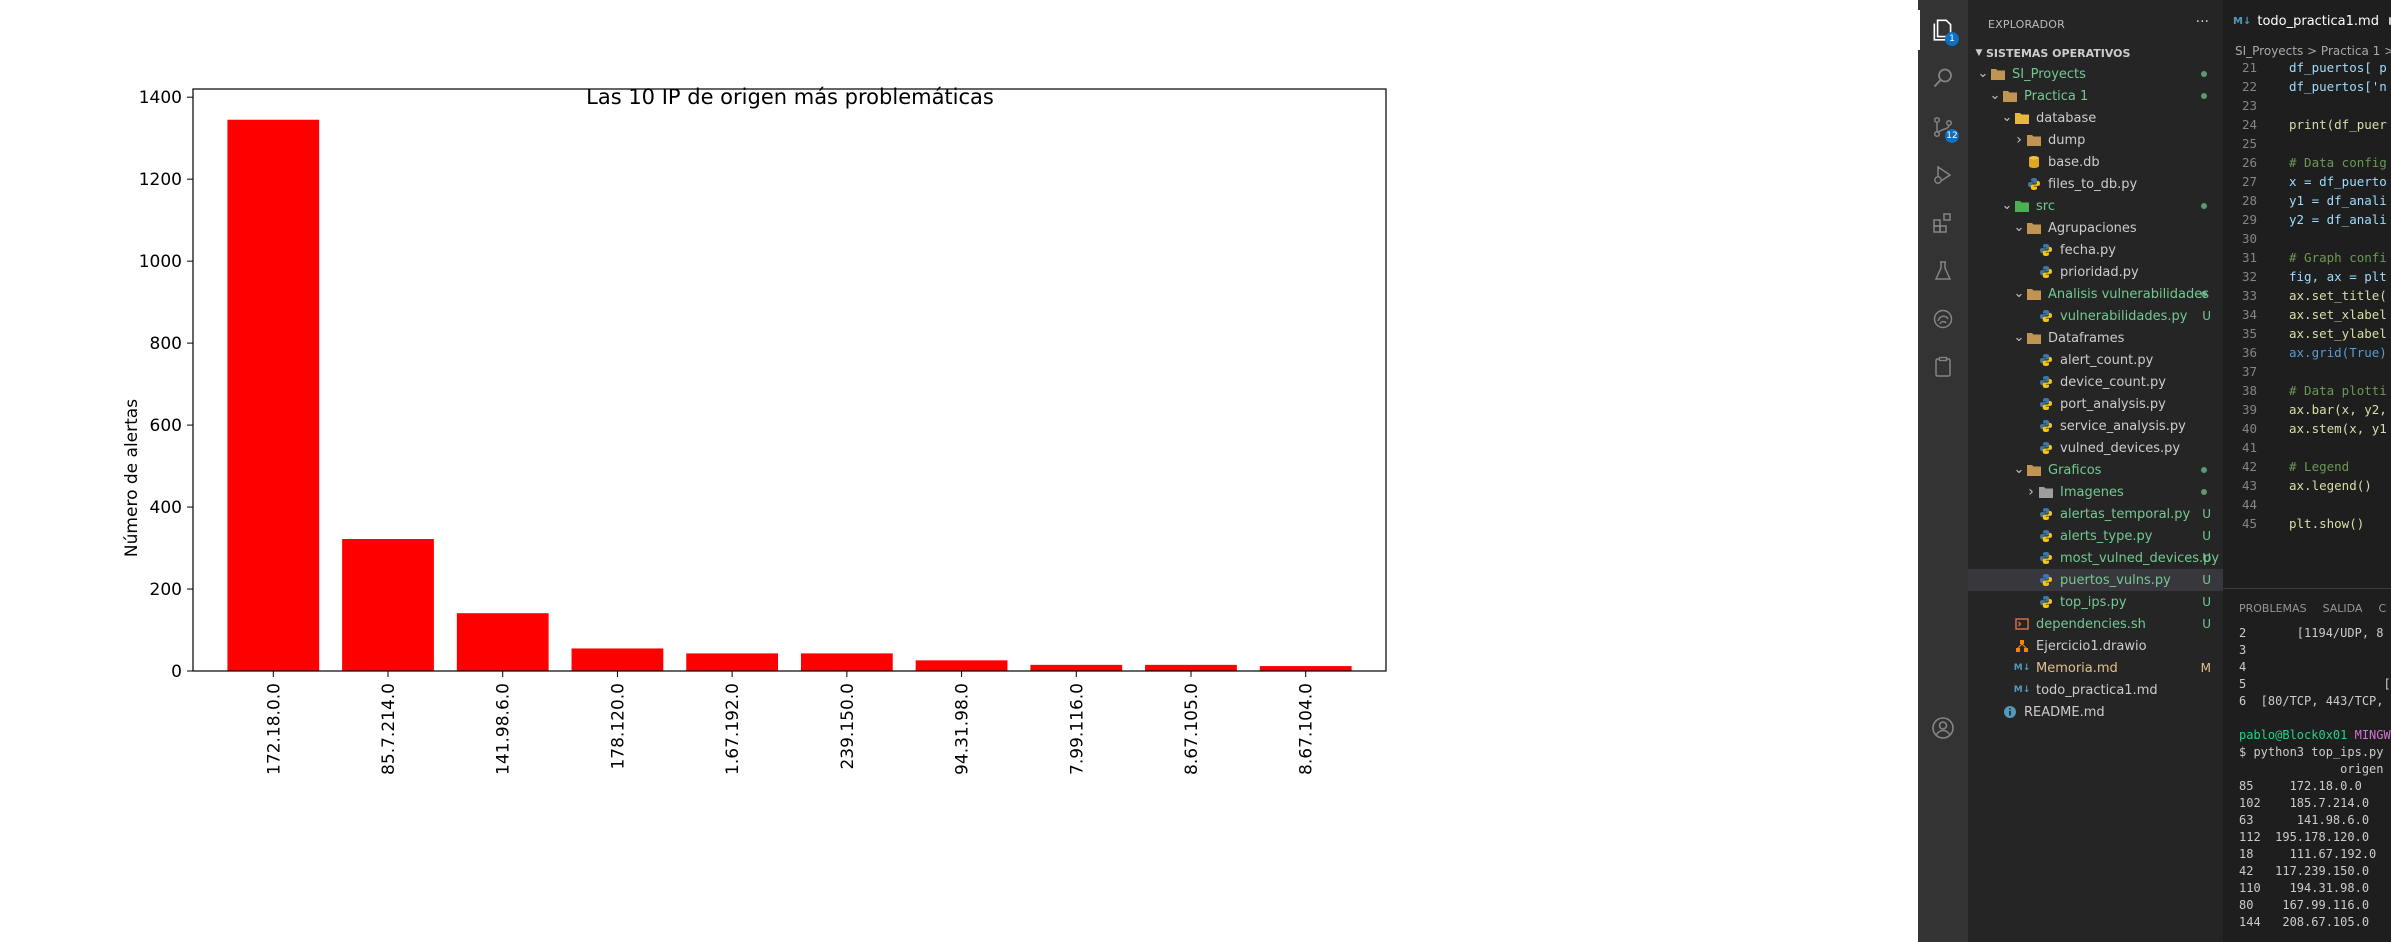 The width and height of the screenshot is (2391, 942). I want to click on account-icon, so click(1943, 728).